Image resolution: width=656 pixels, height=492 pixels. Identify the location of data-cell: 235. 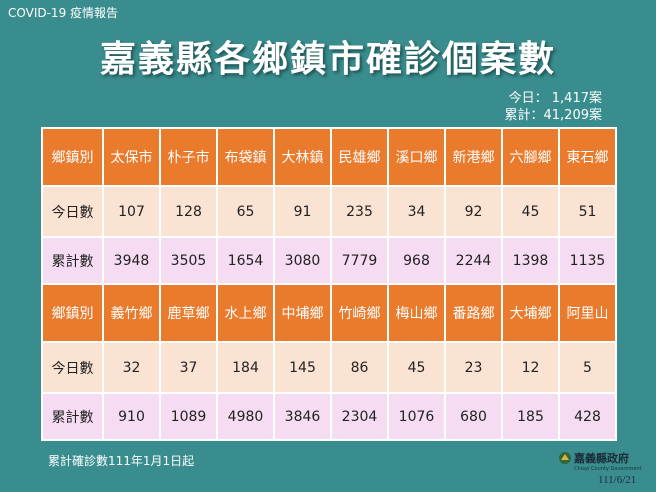
(359, 211).